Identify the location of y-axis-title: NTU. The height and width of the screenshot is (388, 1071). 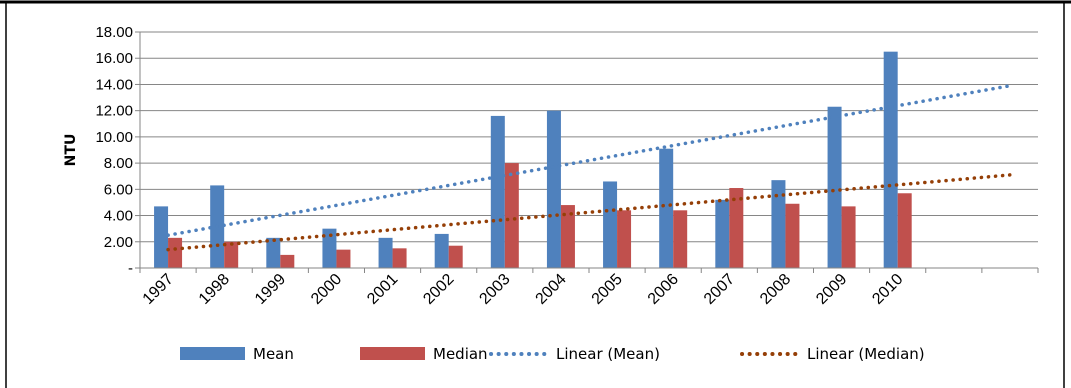
(71, 150).